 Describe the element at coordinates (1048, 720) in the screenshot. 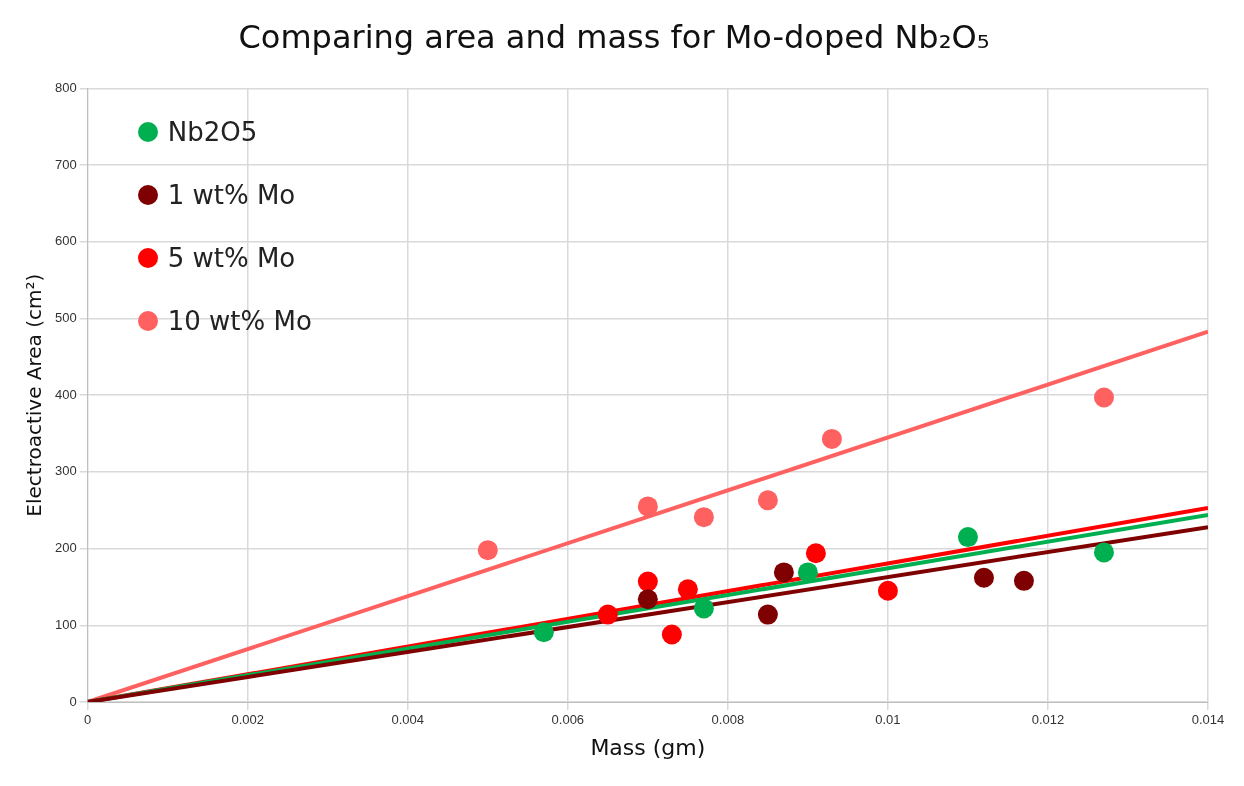

I see `x-tick-label: 0.012` at that location.